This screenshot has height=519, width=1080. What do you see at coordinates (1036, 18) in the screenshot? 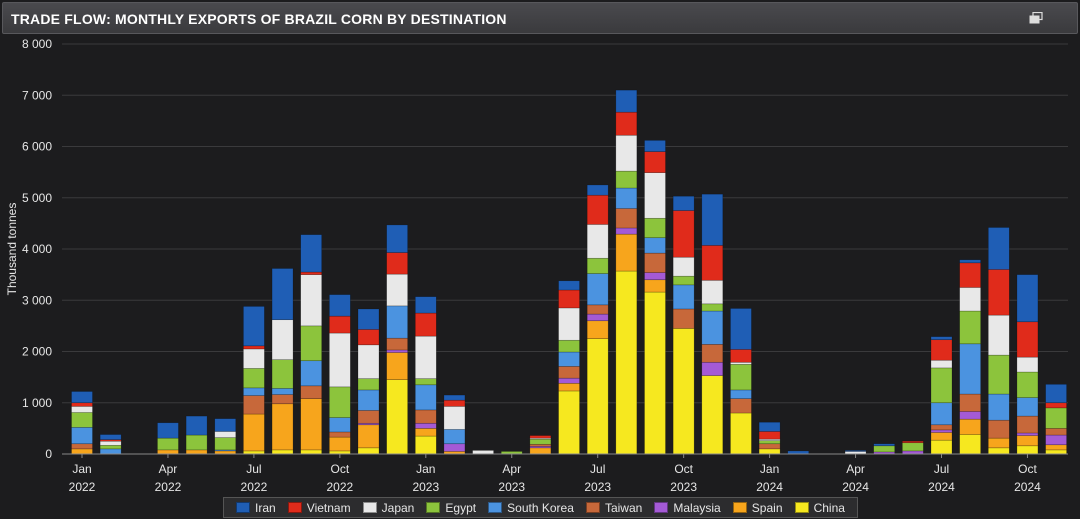
I see `expand-icon` at bounding box center [1036, 18].